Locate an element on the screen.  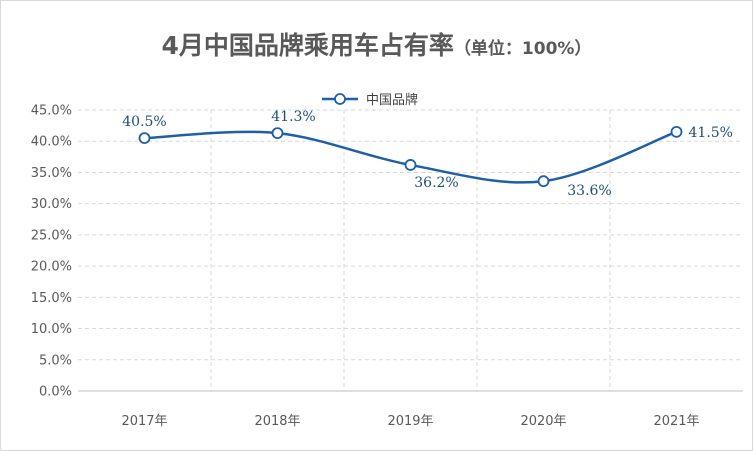
y-tick-label: 40.0% is located at coordinates (51, 142).